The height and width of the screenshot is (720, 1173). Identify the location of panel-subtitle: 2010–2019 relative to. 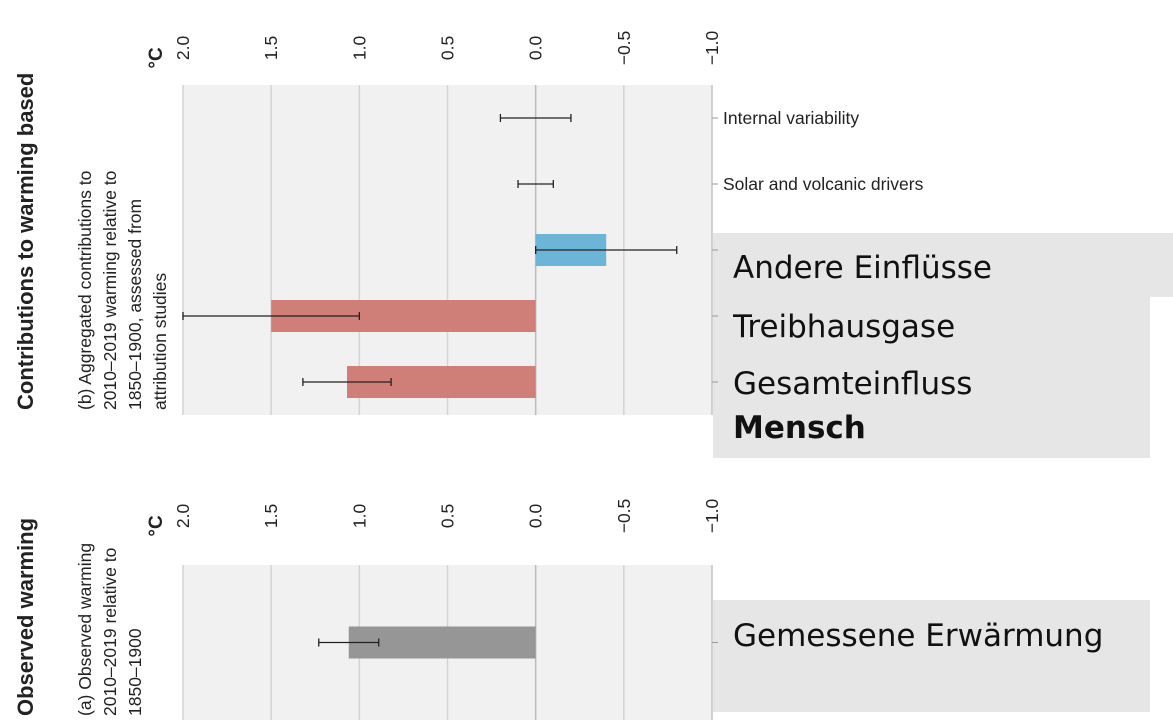
(110, 632).